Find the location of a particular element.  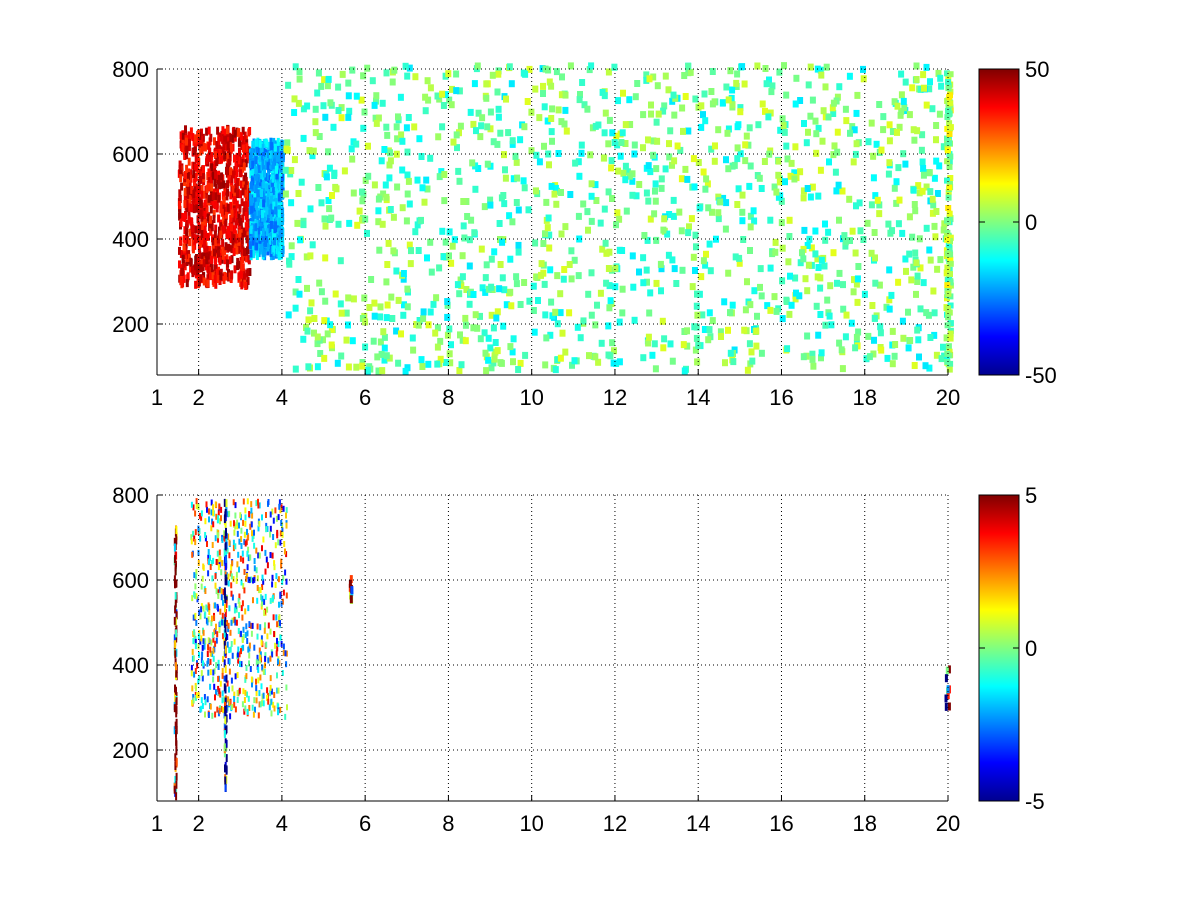

x-tick-label: 10 is located at coordinates (531, 397).